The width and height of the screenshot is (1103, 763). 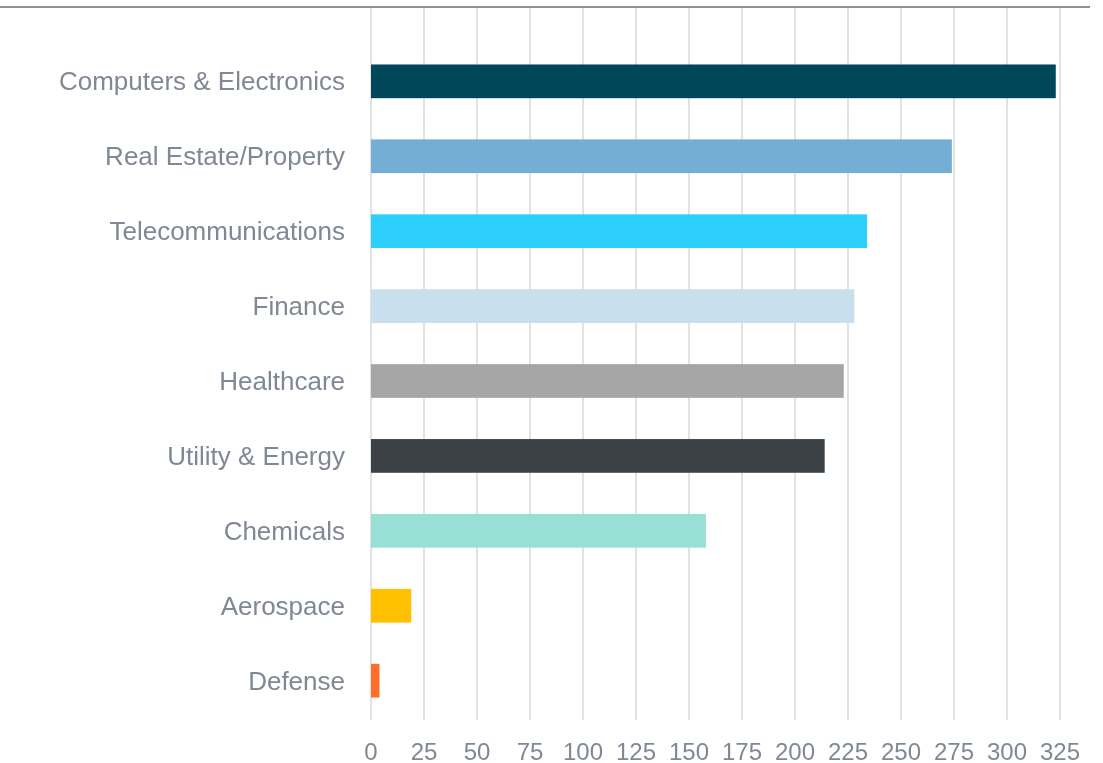 What do you see at coordinates (282, 605) in the screenshot?
I see `y-tick-label: Aerospace` at bounding box center [282, 605].